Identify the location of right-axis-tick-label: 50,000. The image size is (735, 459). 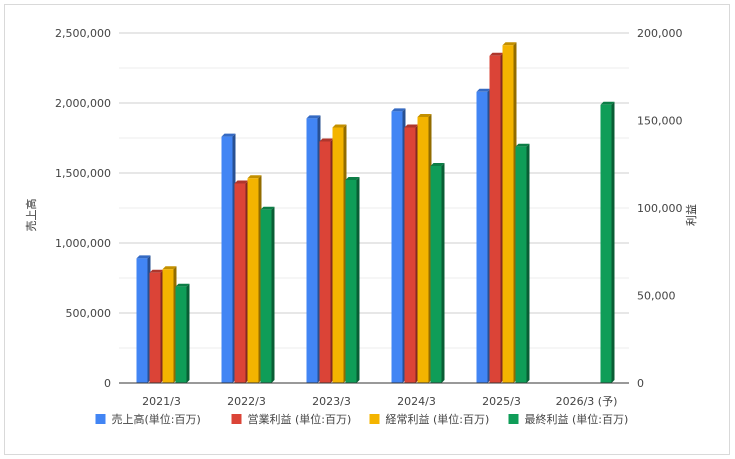
(656, 296).